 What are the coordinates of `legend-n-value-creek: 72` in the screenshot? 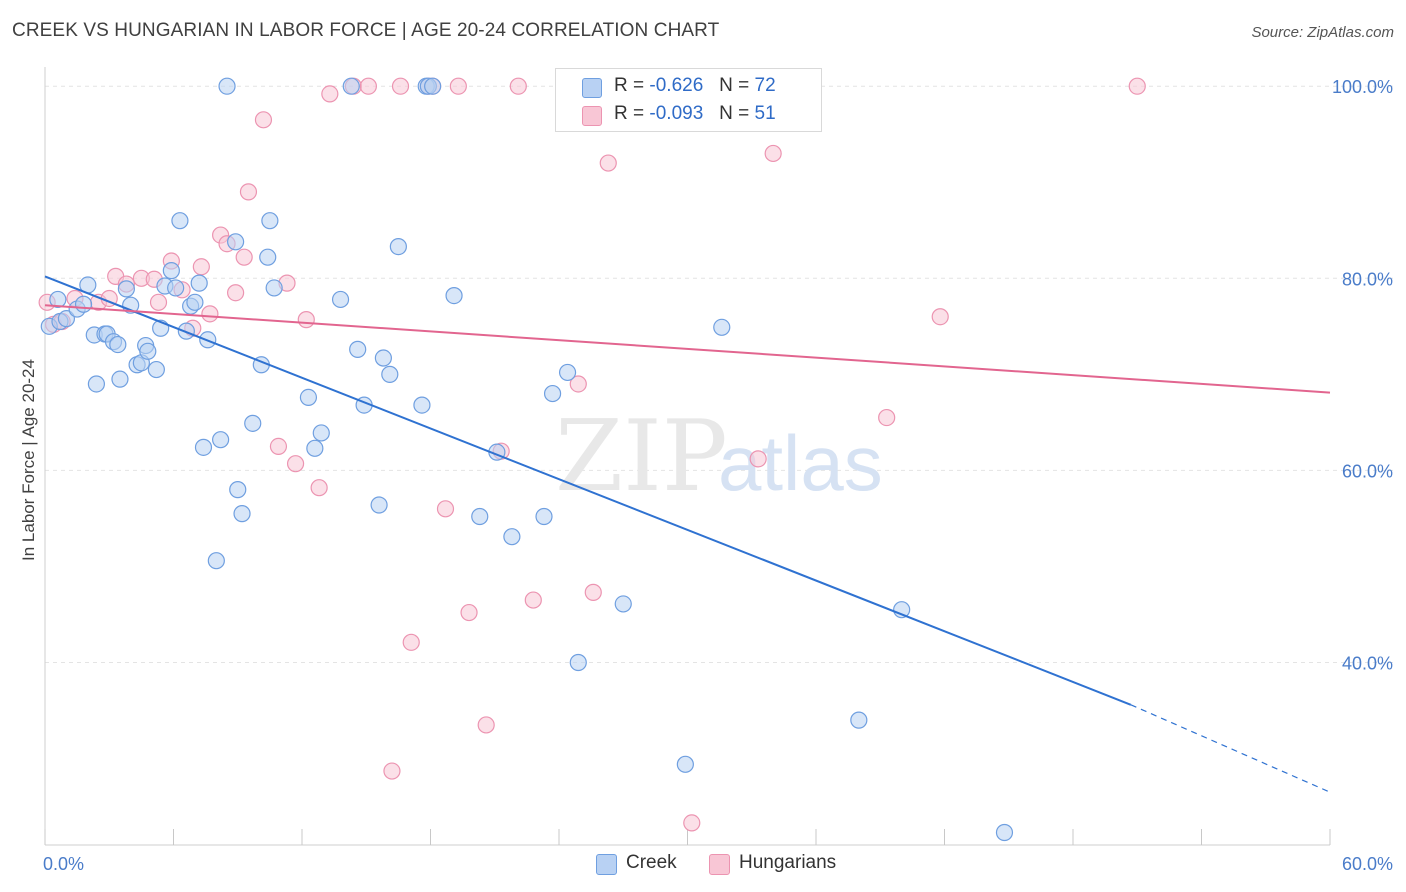 It's located at (765, 85).